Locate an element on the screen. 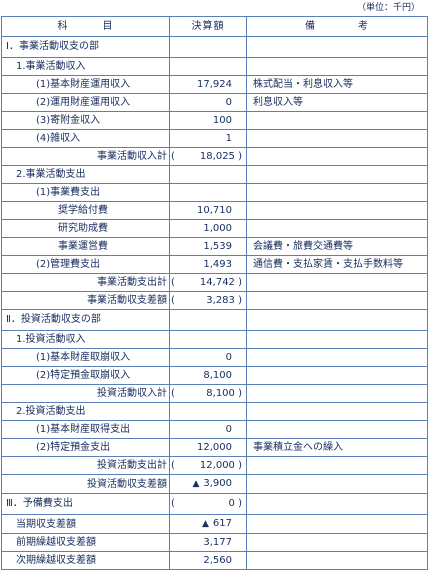 Image resolution: width=428 pixels, height=570 pixels. table-row: 1.投資活動収入 is located at coordinates (214, 339).